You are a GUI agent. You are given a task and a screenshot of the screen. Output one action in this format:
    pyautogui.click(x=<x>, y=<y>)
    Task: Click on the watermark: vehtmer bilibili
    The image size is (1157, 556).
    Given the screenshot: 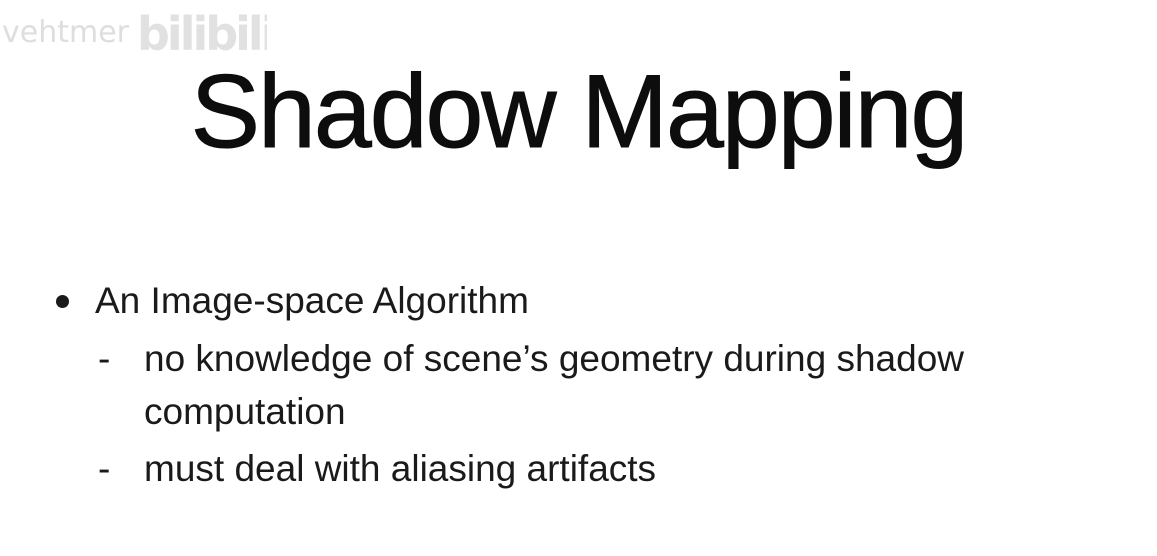 What is the action you would take?
    pyautogui.click(x=134, y=30)
    